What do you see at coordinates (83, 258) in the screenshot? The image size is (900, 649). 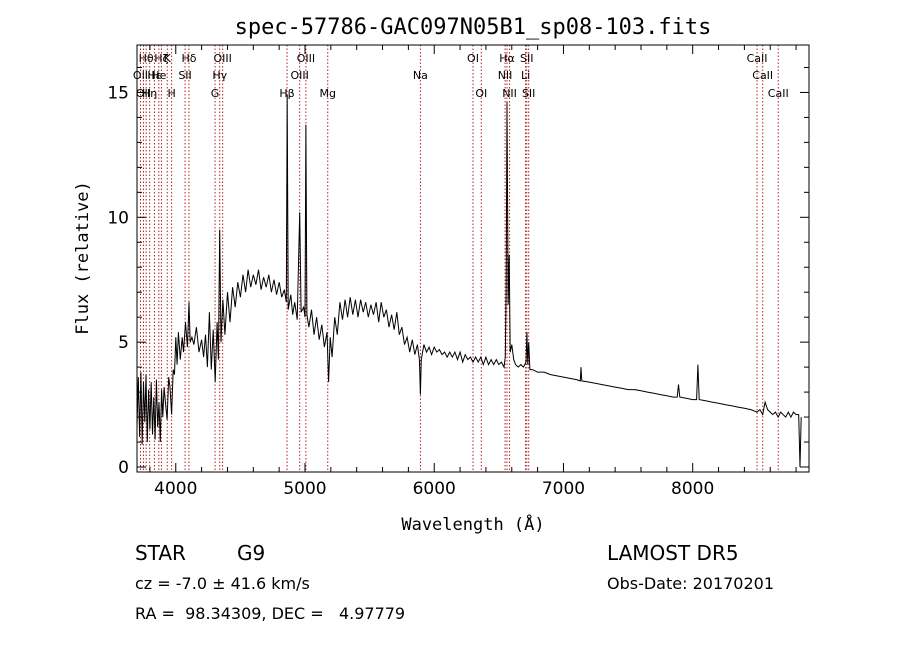 I see `y-axis-label: Flux (relative)` at bounding box center [83, 258].